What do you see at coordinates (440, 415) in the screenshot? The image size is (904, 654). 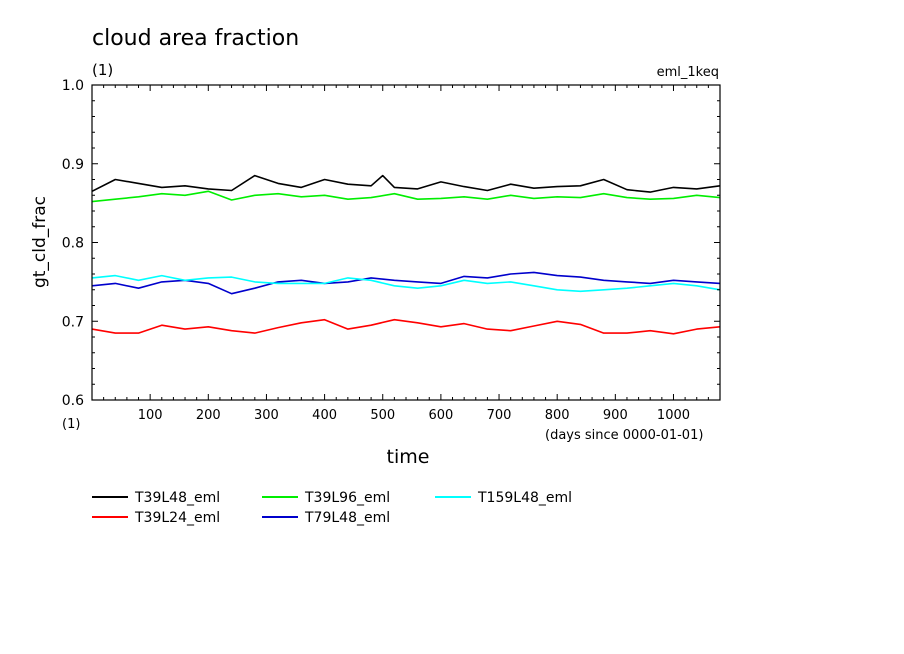 I see `x-tick-label: 600` at bounding box center [440, 415].